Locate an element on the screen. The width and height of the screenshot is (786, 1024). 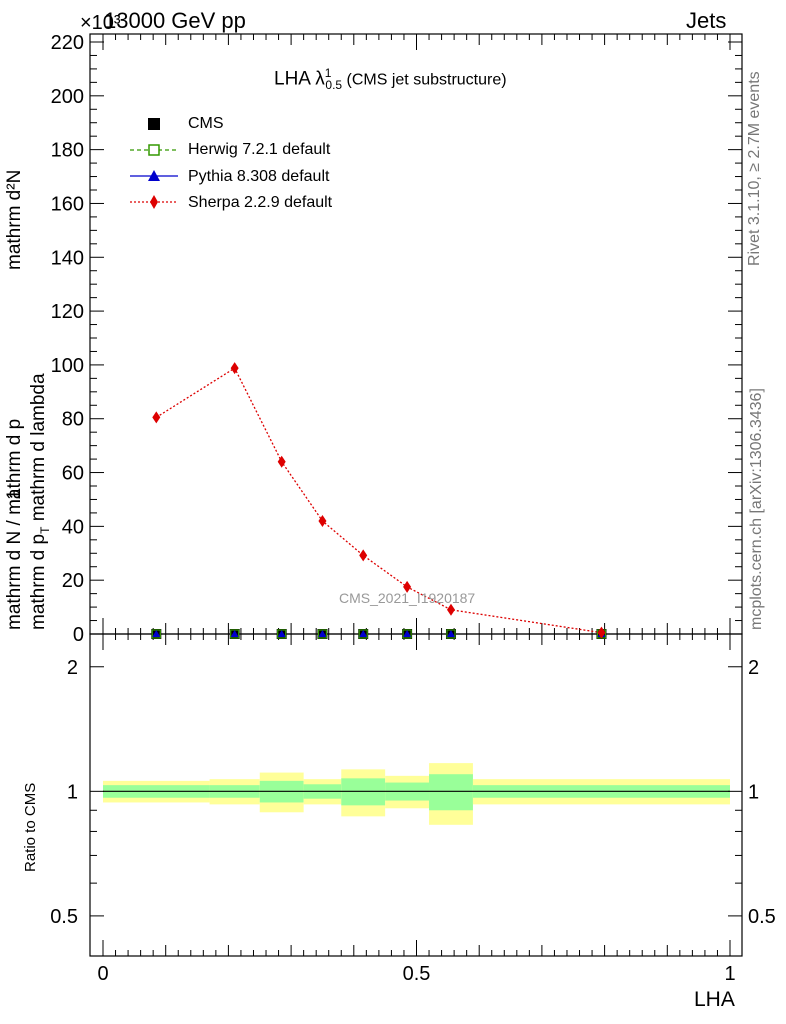
ratio-uncertainty-bands is located at coordinates (416, 794).